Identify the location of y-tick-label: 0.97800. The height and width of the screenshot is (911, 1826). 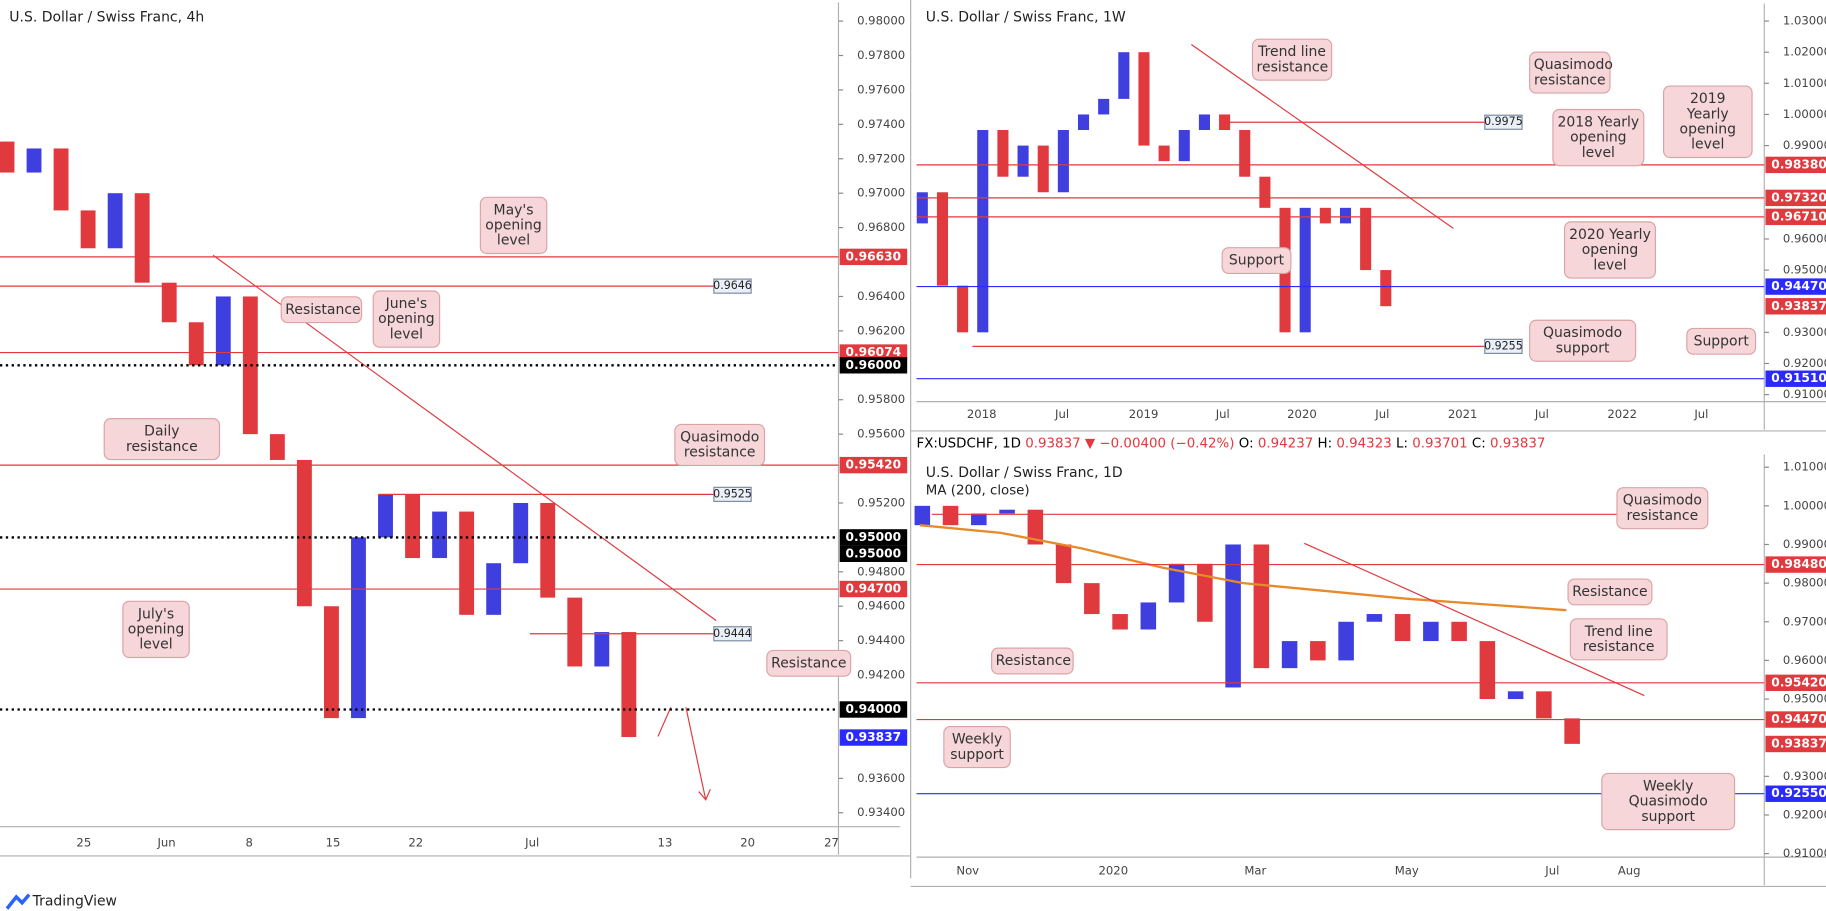
(881, 55).